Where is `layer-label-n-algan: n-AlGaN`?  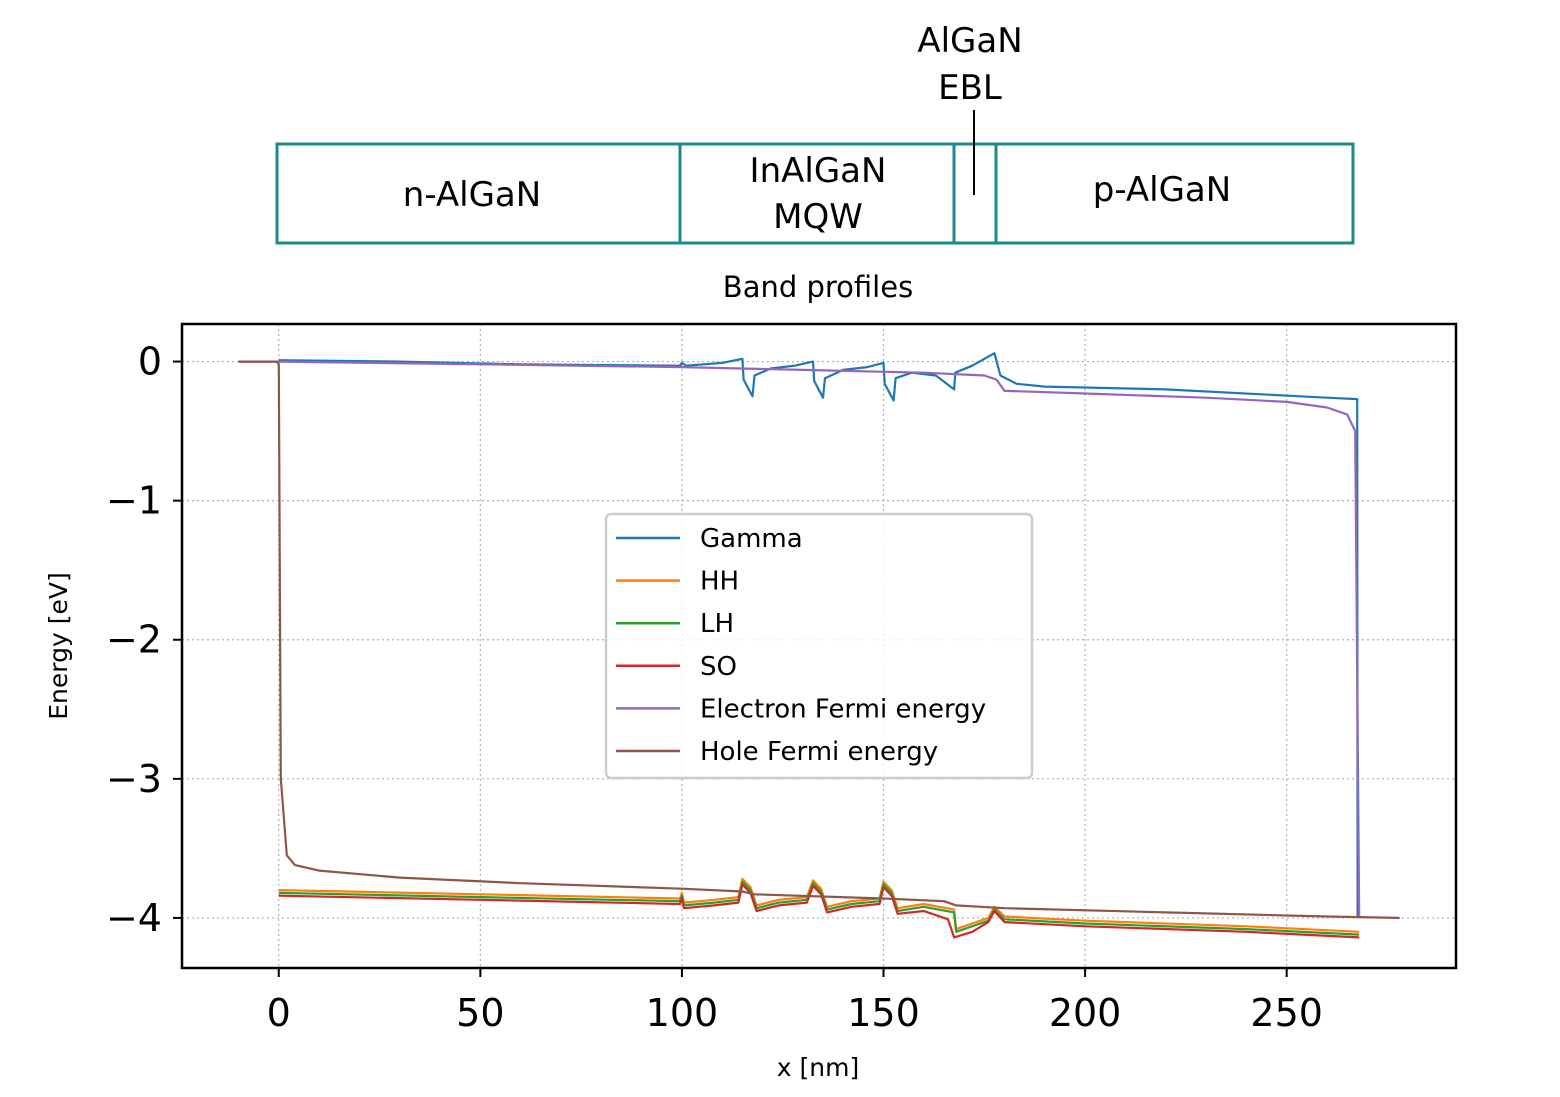 layer-label-n-algan: n-AlGaN is located at coordinates (472, 195).